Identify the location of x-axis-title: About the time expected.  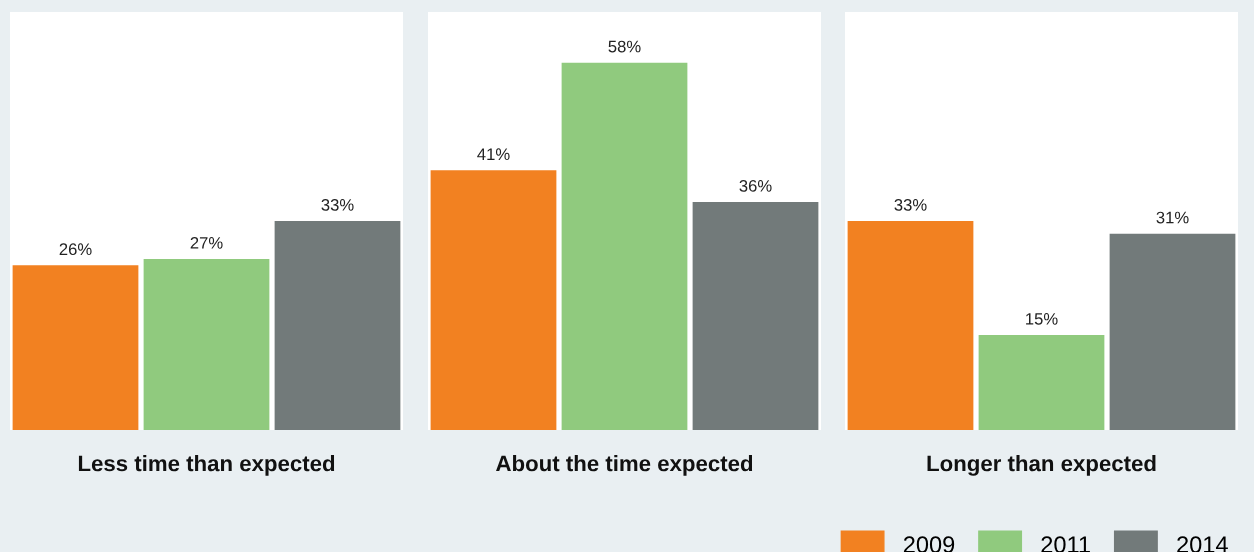
(624, 465).